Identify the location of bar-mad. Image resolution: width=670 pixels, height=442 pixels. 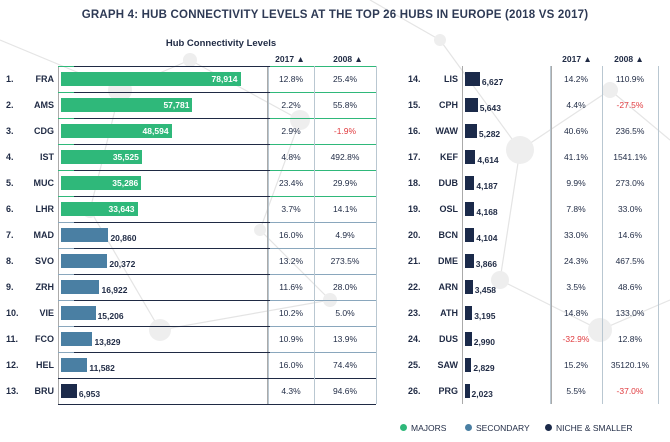
(85, 235).